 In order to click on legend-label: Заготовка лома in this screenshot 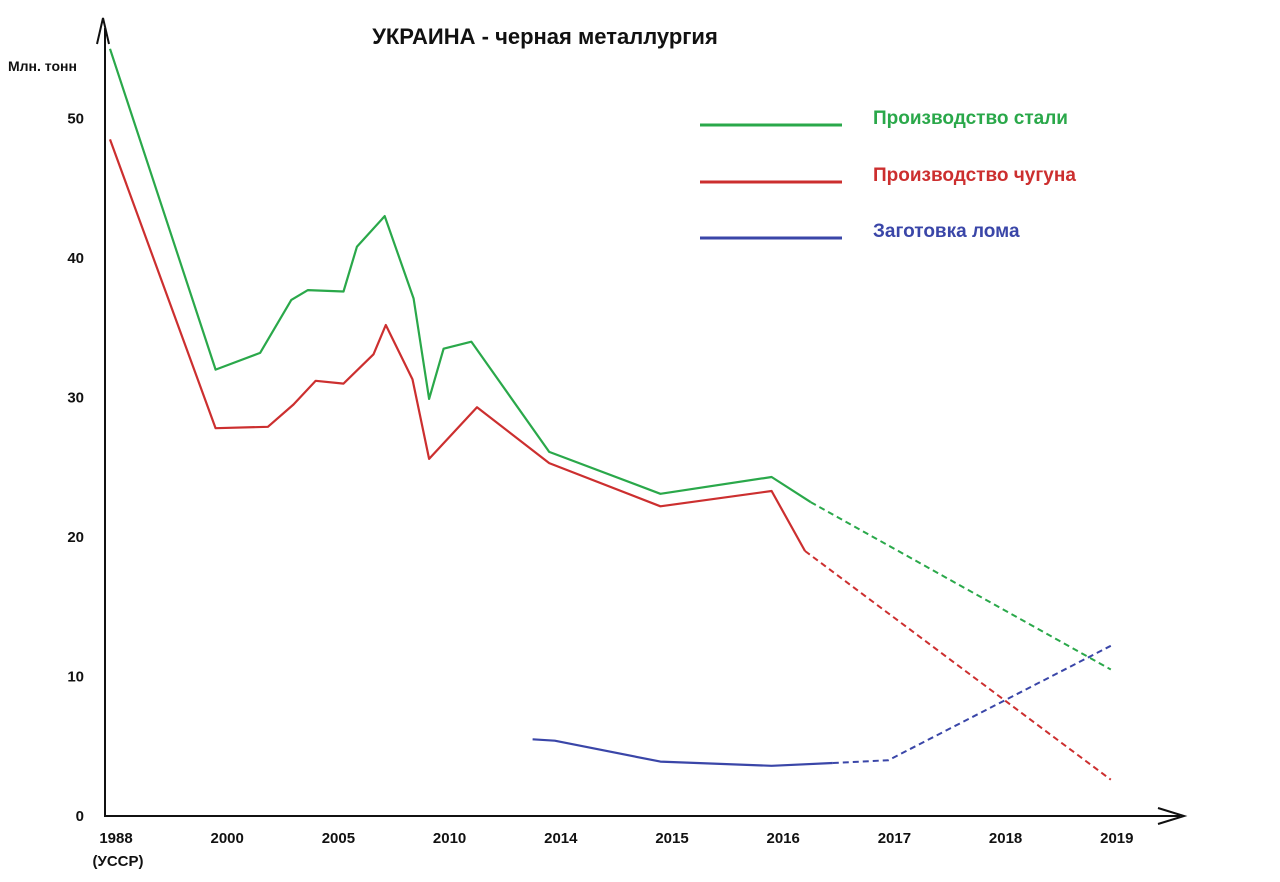, I will do `click(946, 231)`.